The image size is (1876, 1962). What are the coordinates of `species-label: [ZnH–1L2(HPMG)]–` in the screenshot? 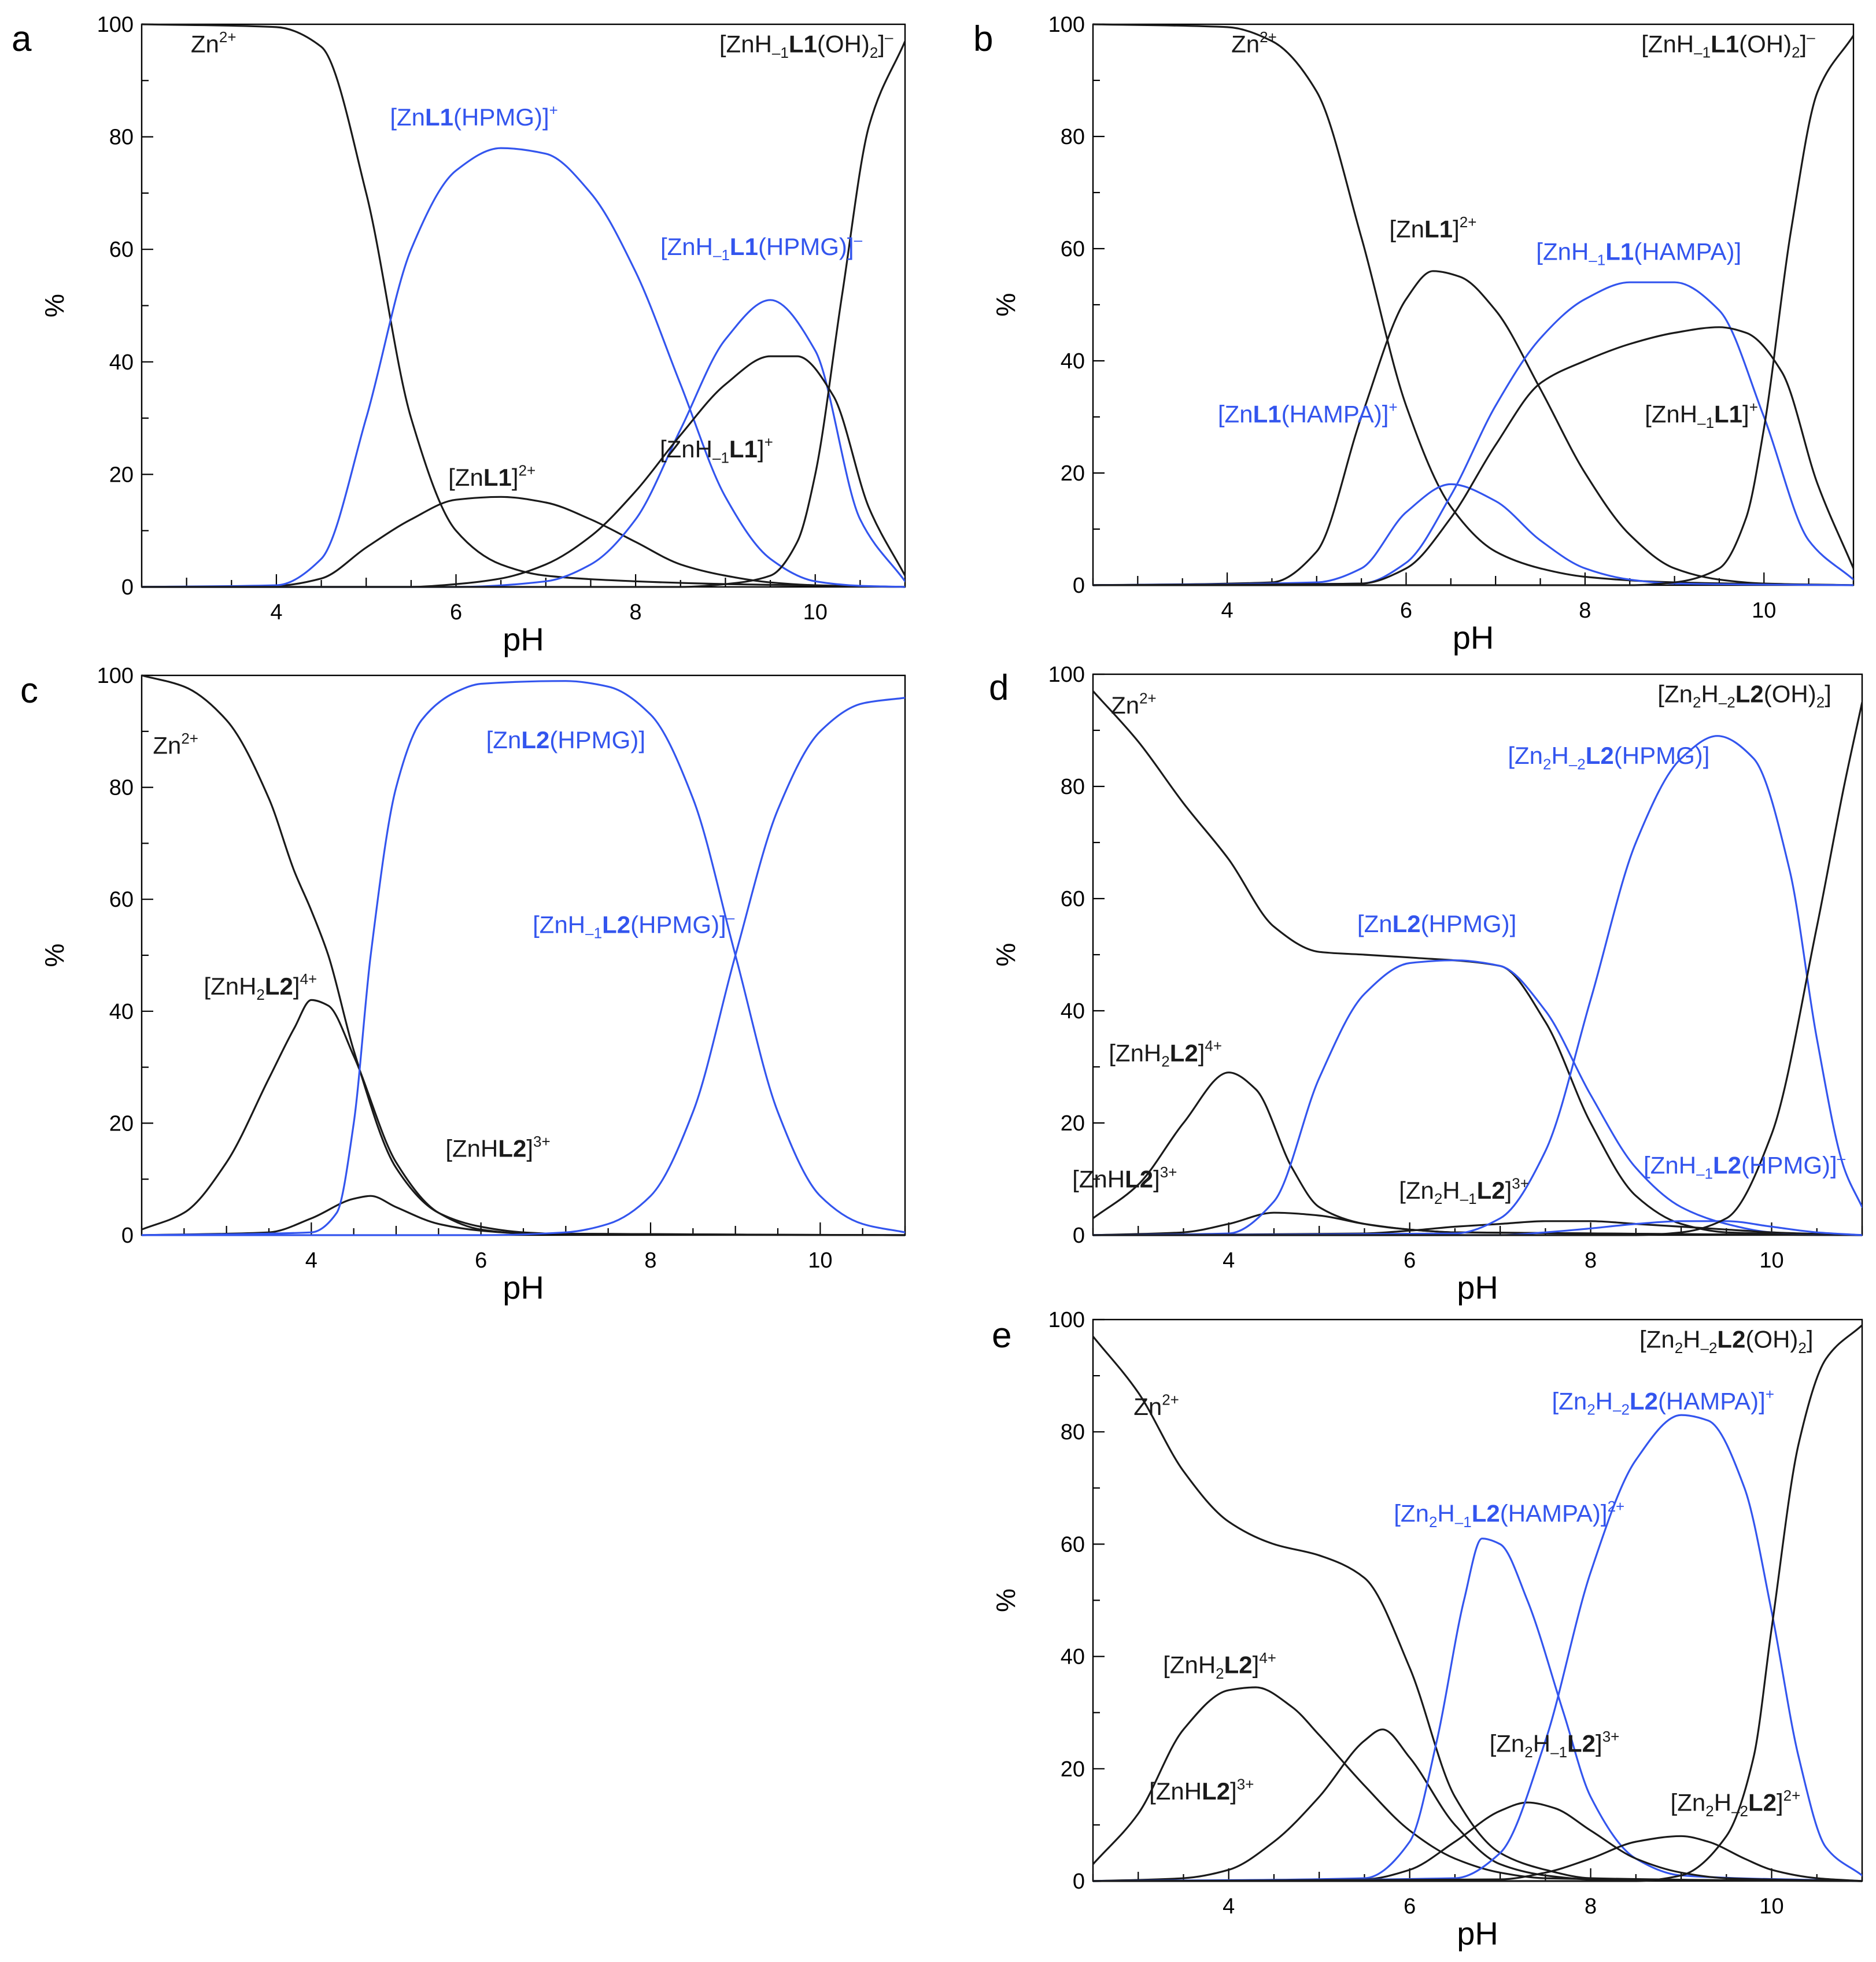 It's located at (1745, 1166).